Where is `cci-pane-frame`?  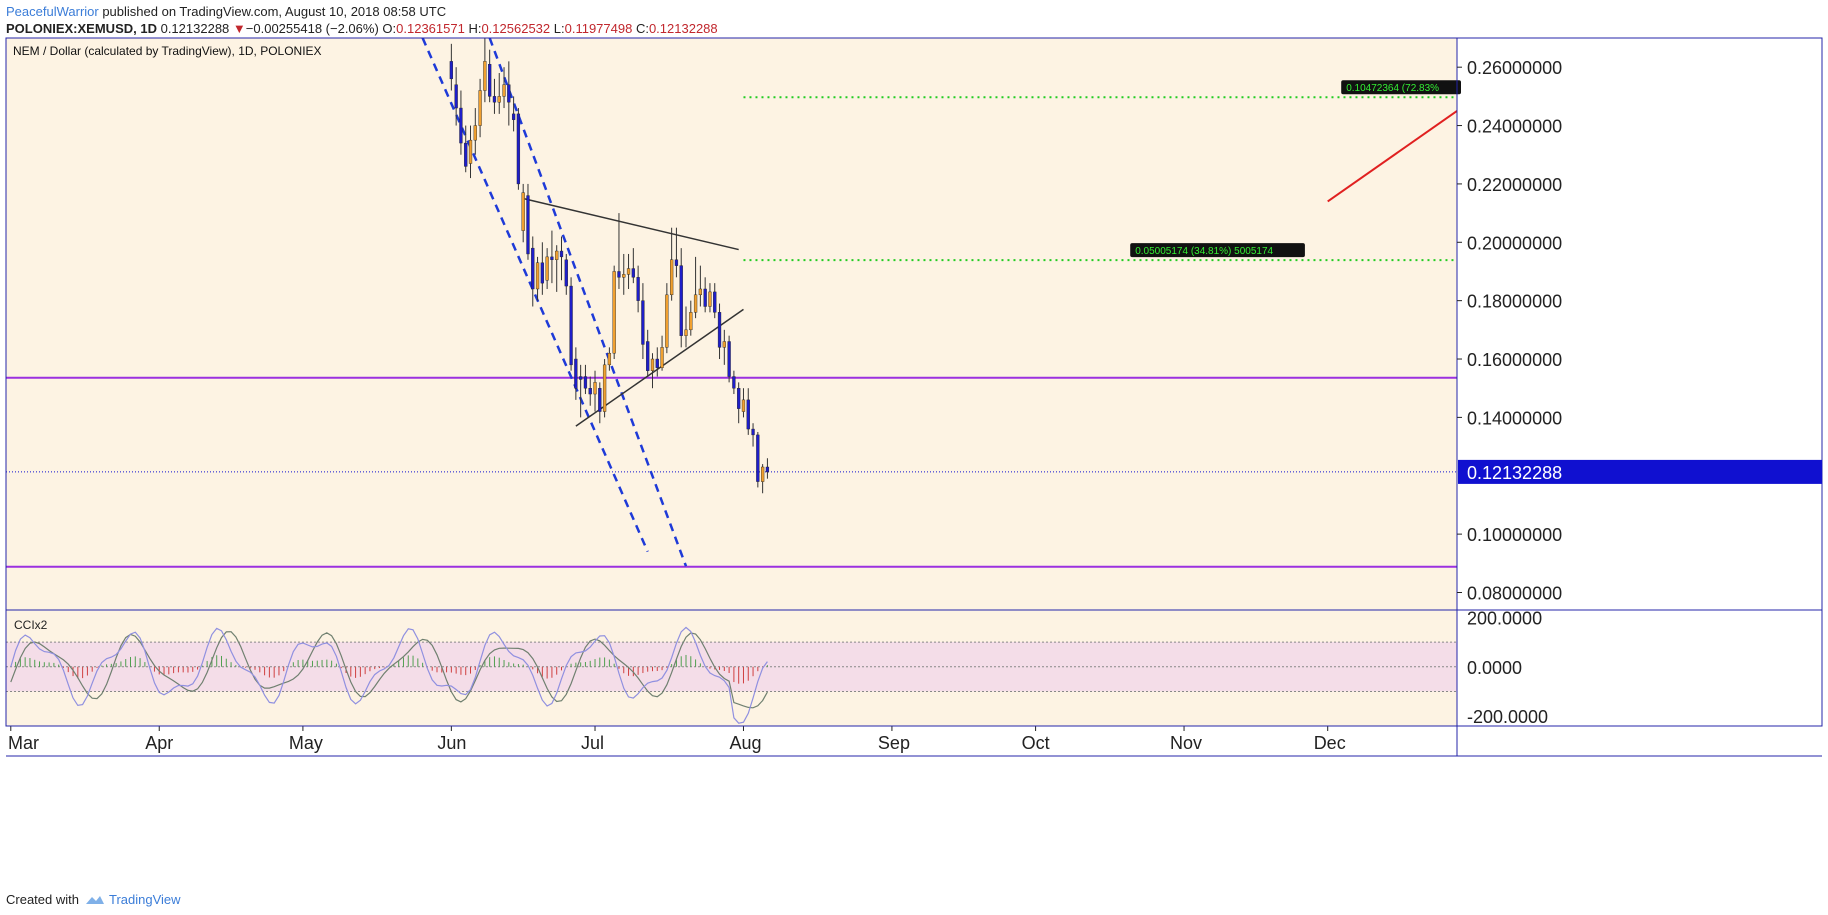
cci-pane-frame is located at coordinates (914, 668).